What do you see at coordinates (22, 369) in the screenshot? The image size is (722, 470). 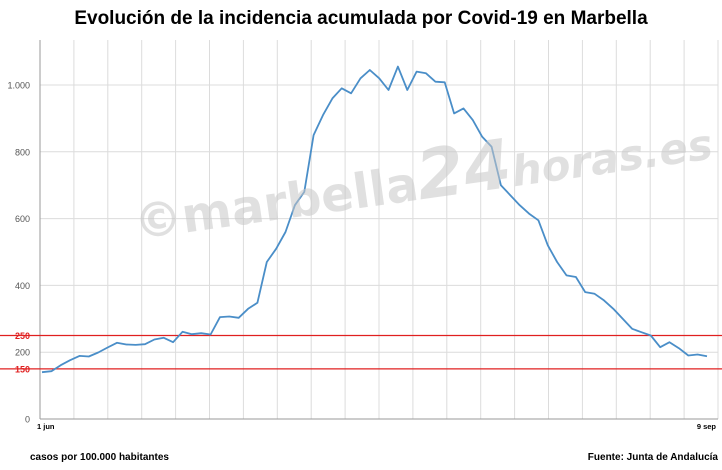 I see `threshold-label: 150` at bounding box center [22, 369].